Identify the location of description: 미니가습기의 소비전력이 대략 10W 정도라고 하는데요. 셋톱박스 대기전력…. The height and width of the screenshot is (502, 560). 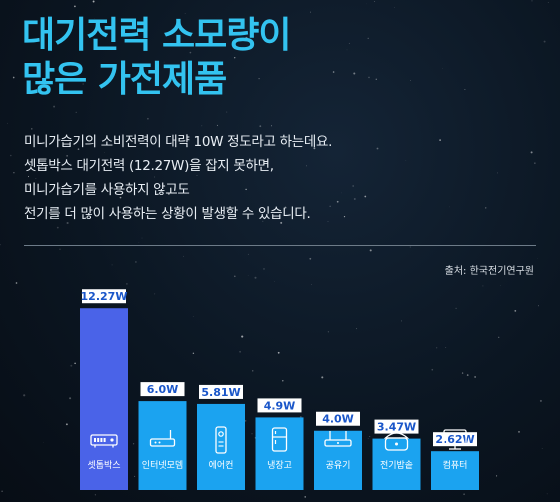
(178, 178).